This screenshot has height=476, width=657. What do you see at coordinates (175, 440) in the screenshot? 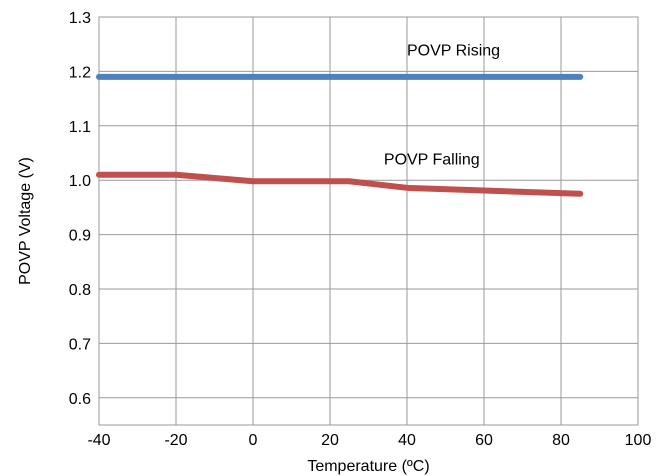
I see `x-tick-label: -20` at bounding box center [175, 440].